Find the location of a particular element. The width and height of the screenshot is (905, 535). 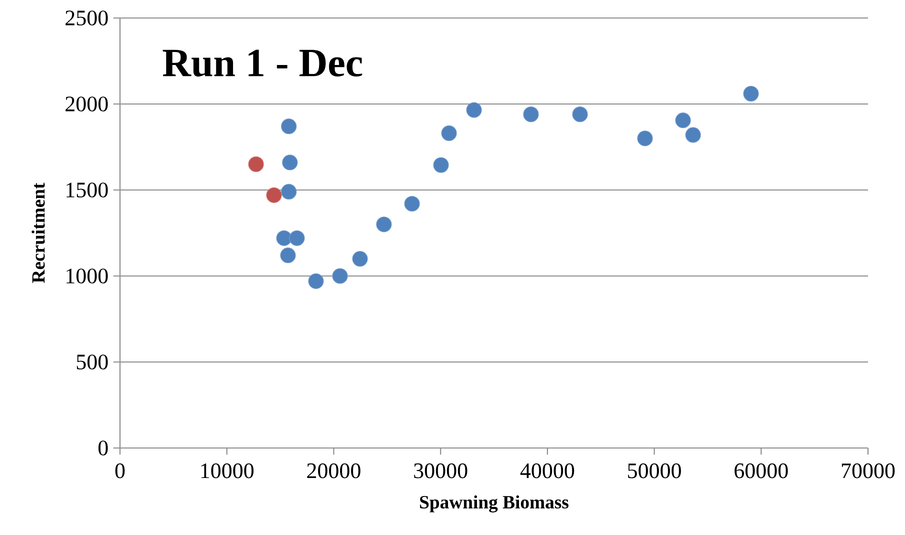

x-axis-title: Spawning Biomass is located at coordinates (494, 503).